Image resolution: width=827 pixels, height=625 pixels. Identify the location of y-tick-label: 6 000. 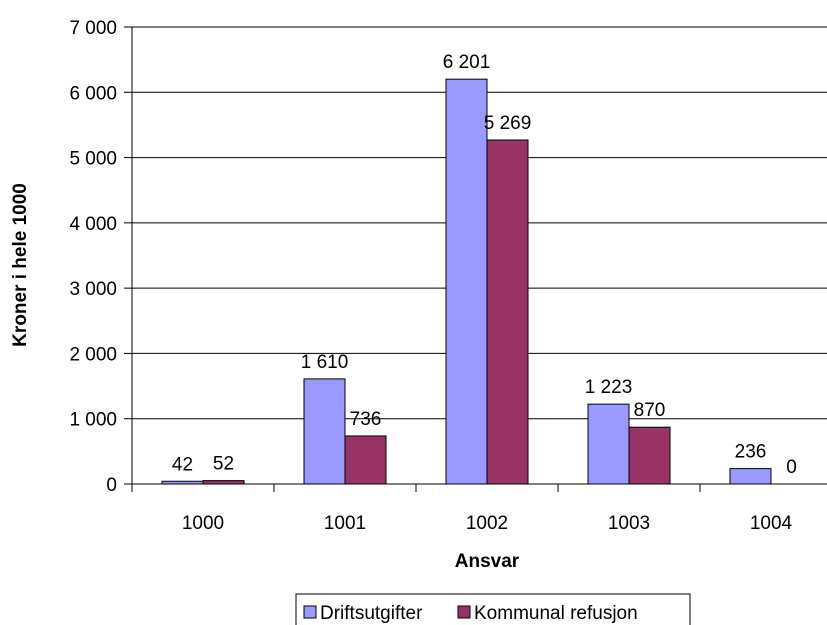
(93, 93).